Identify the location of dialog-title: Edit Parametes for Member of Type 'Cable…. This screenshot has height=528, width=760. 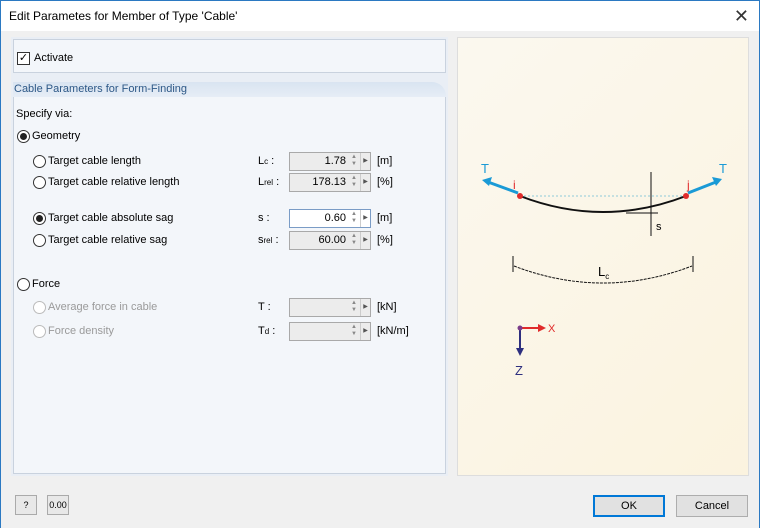
(123, 16).